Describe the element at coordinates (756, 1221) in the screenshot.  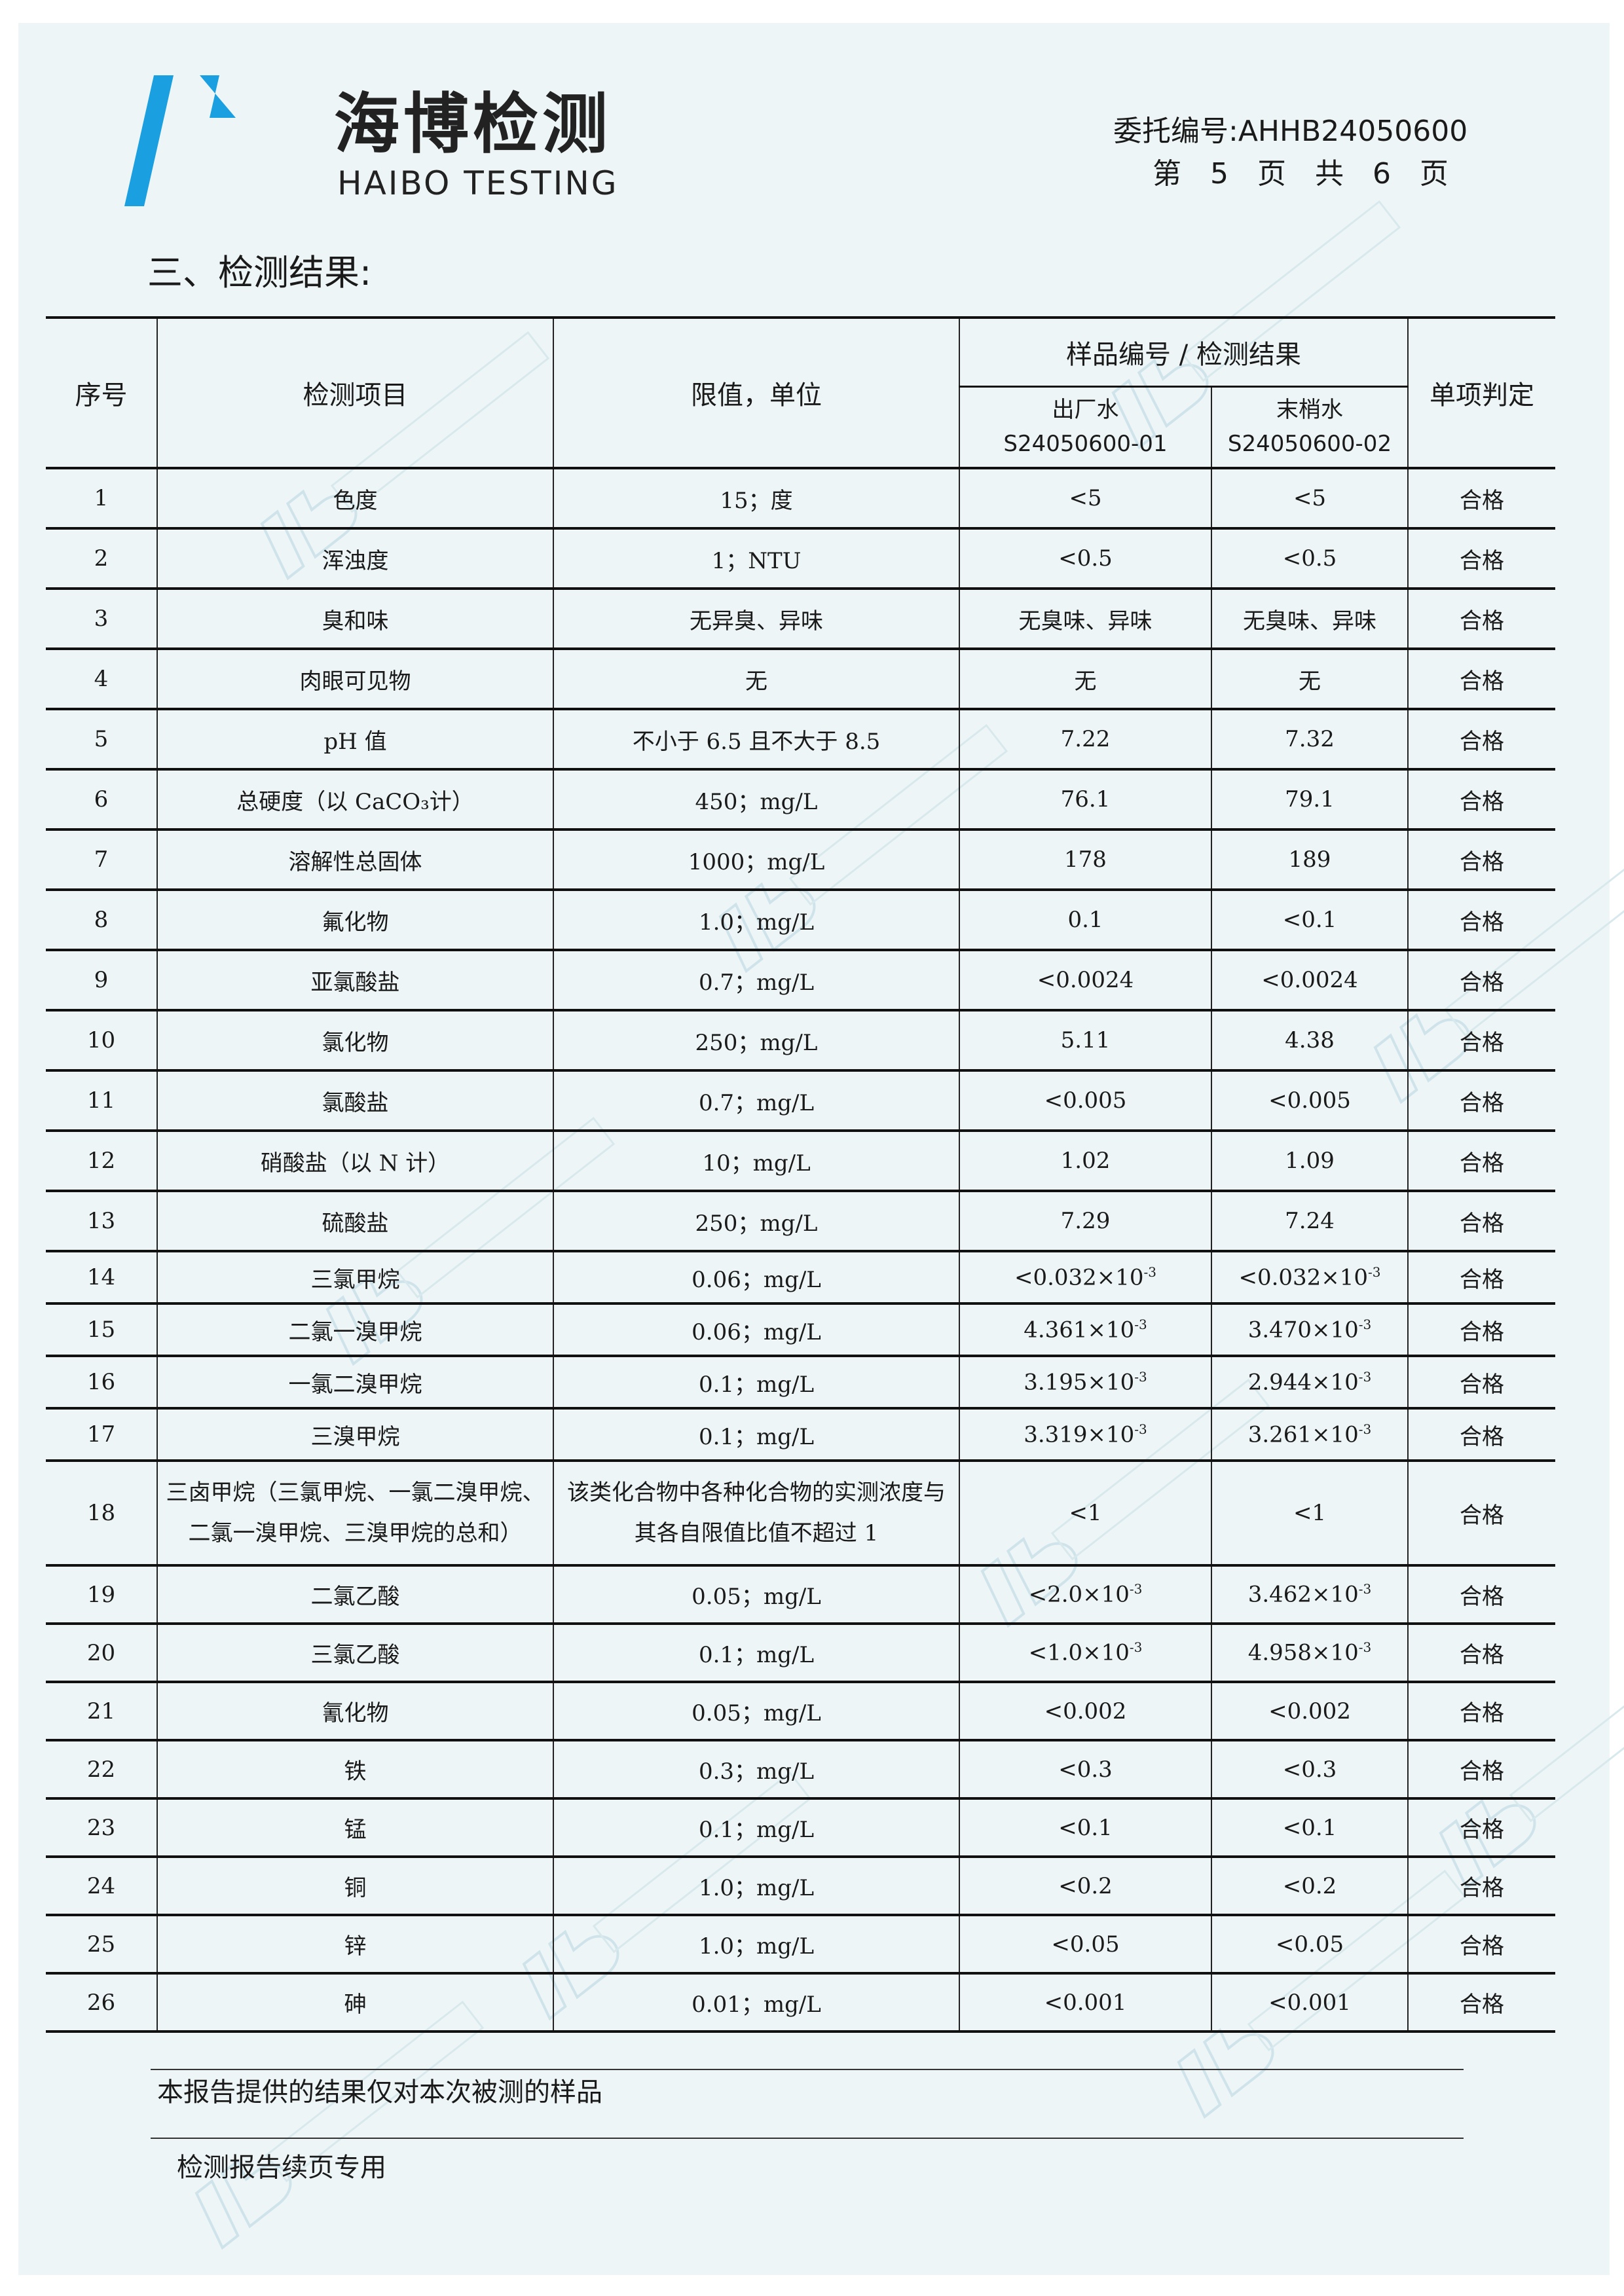
I see `limit-cell: 250；mg/L` at that location.